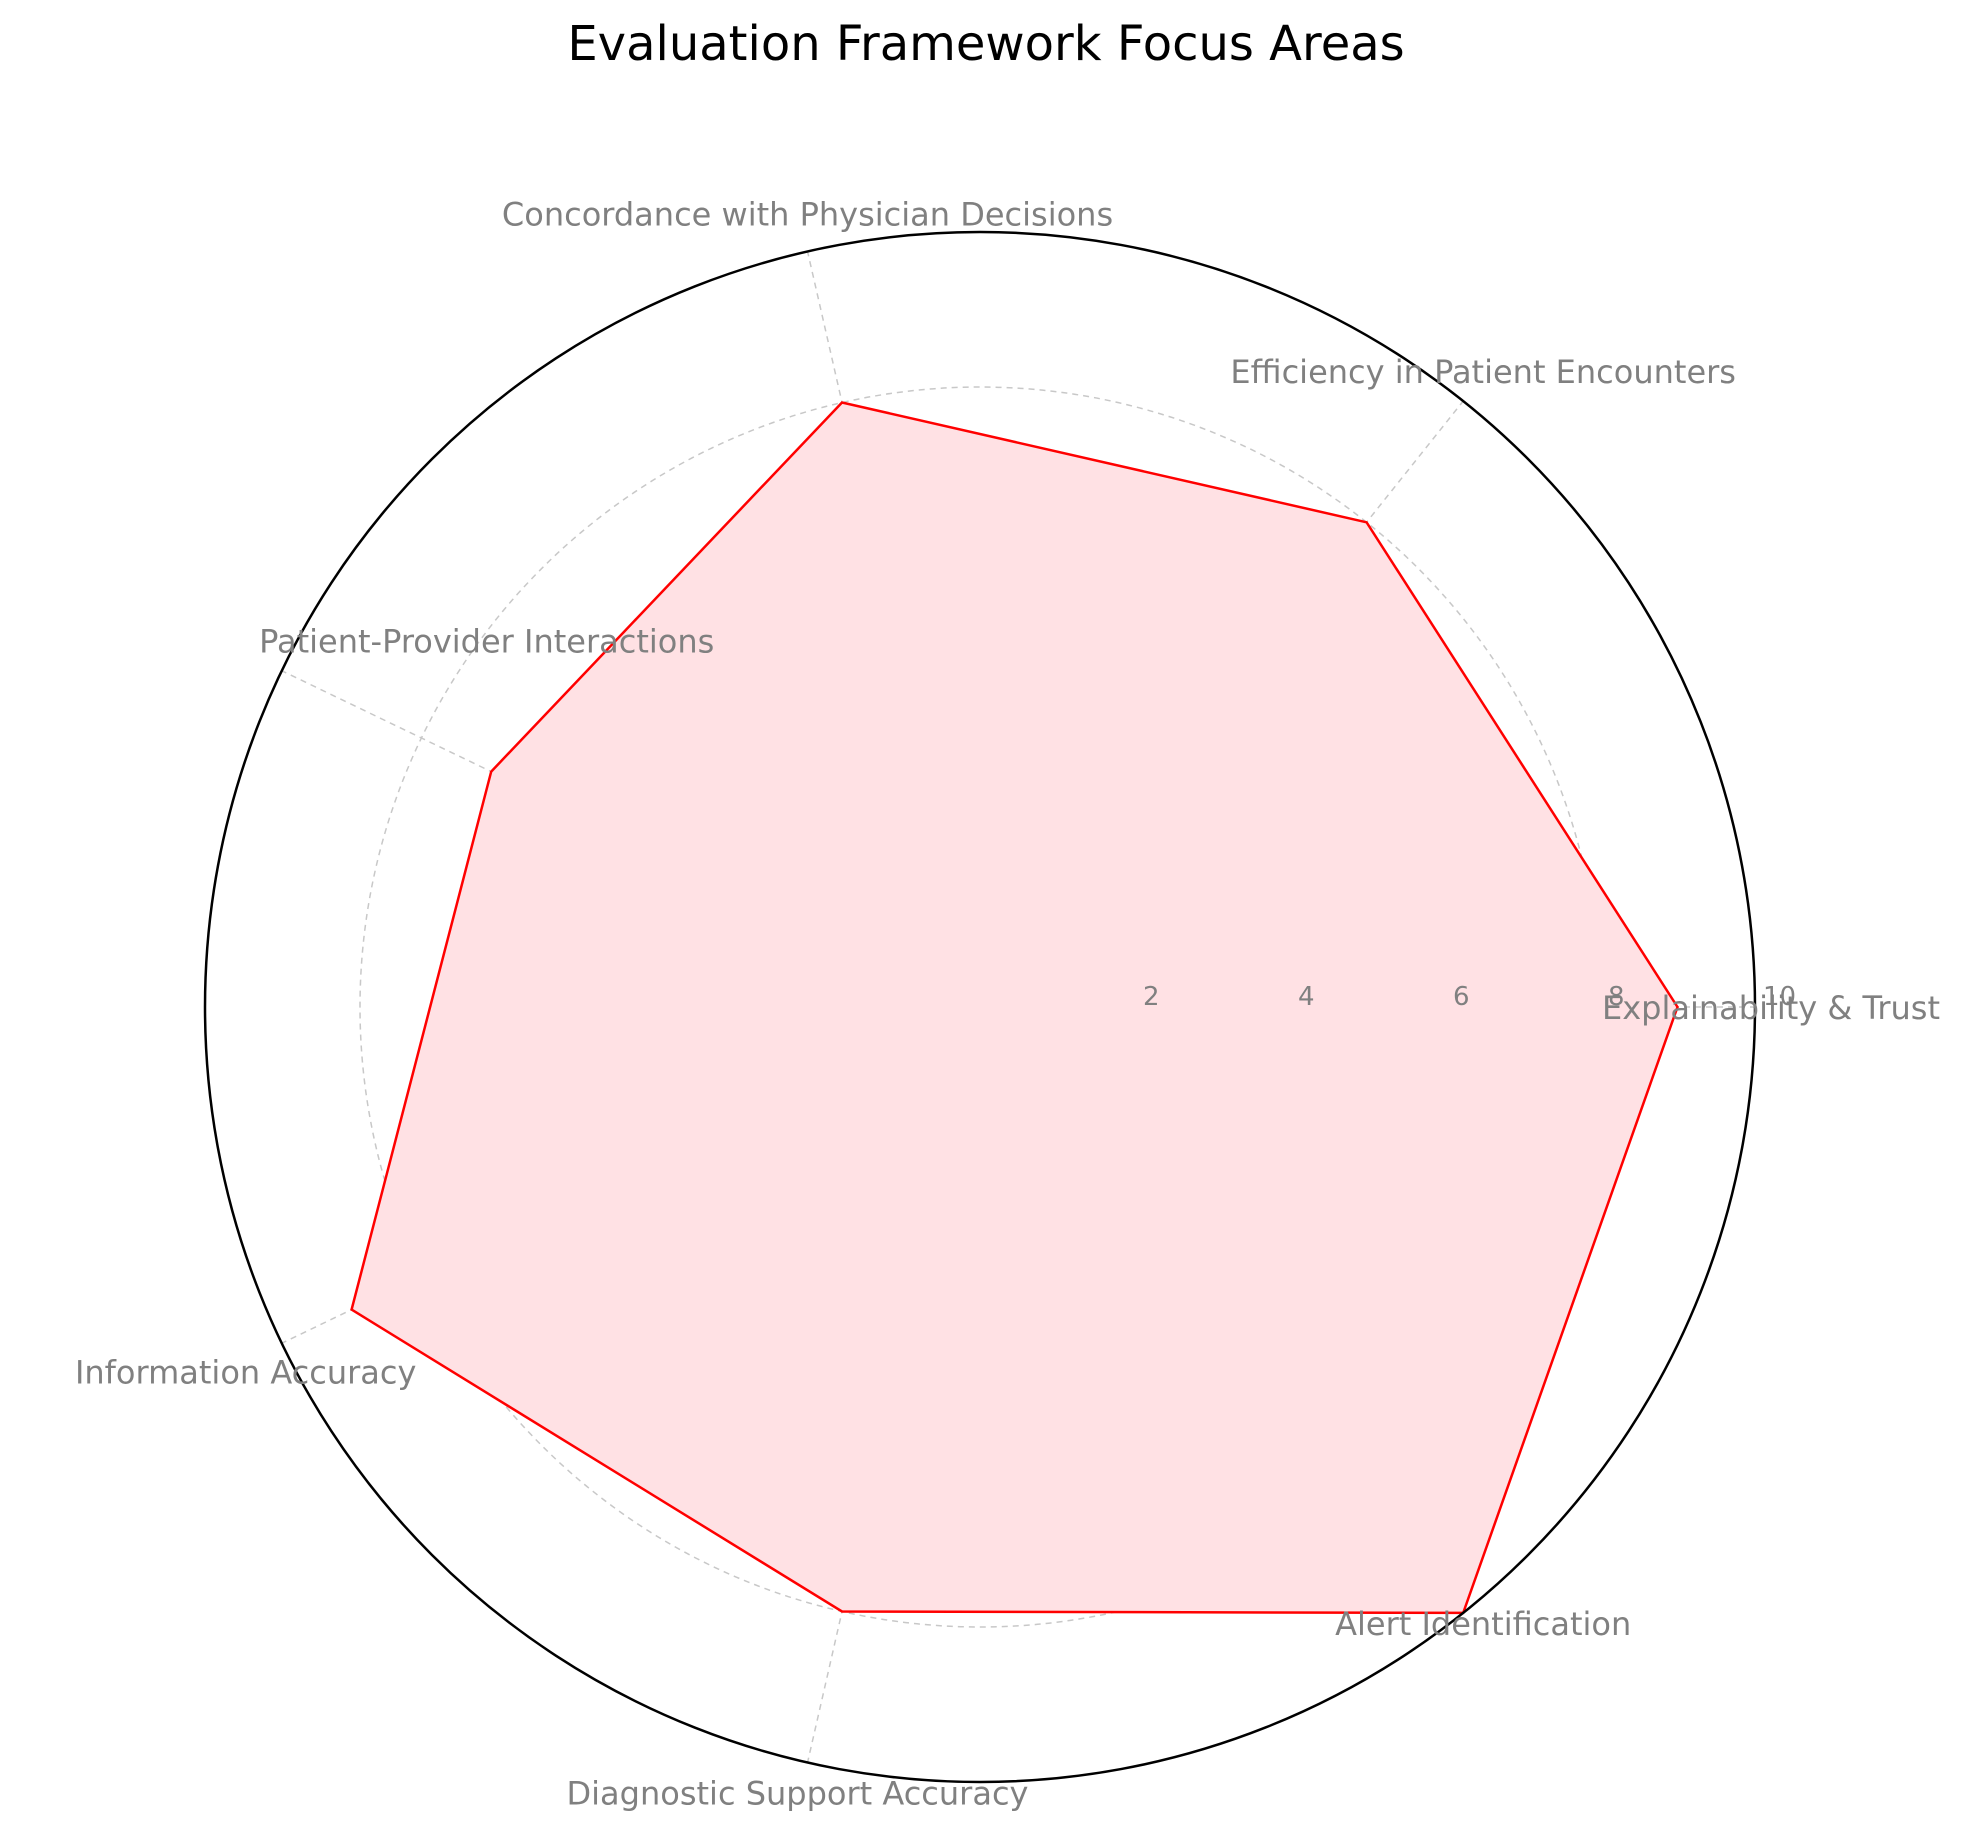  I want to click on radial-tick-label: 2, so click(1151, 997).